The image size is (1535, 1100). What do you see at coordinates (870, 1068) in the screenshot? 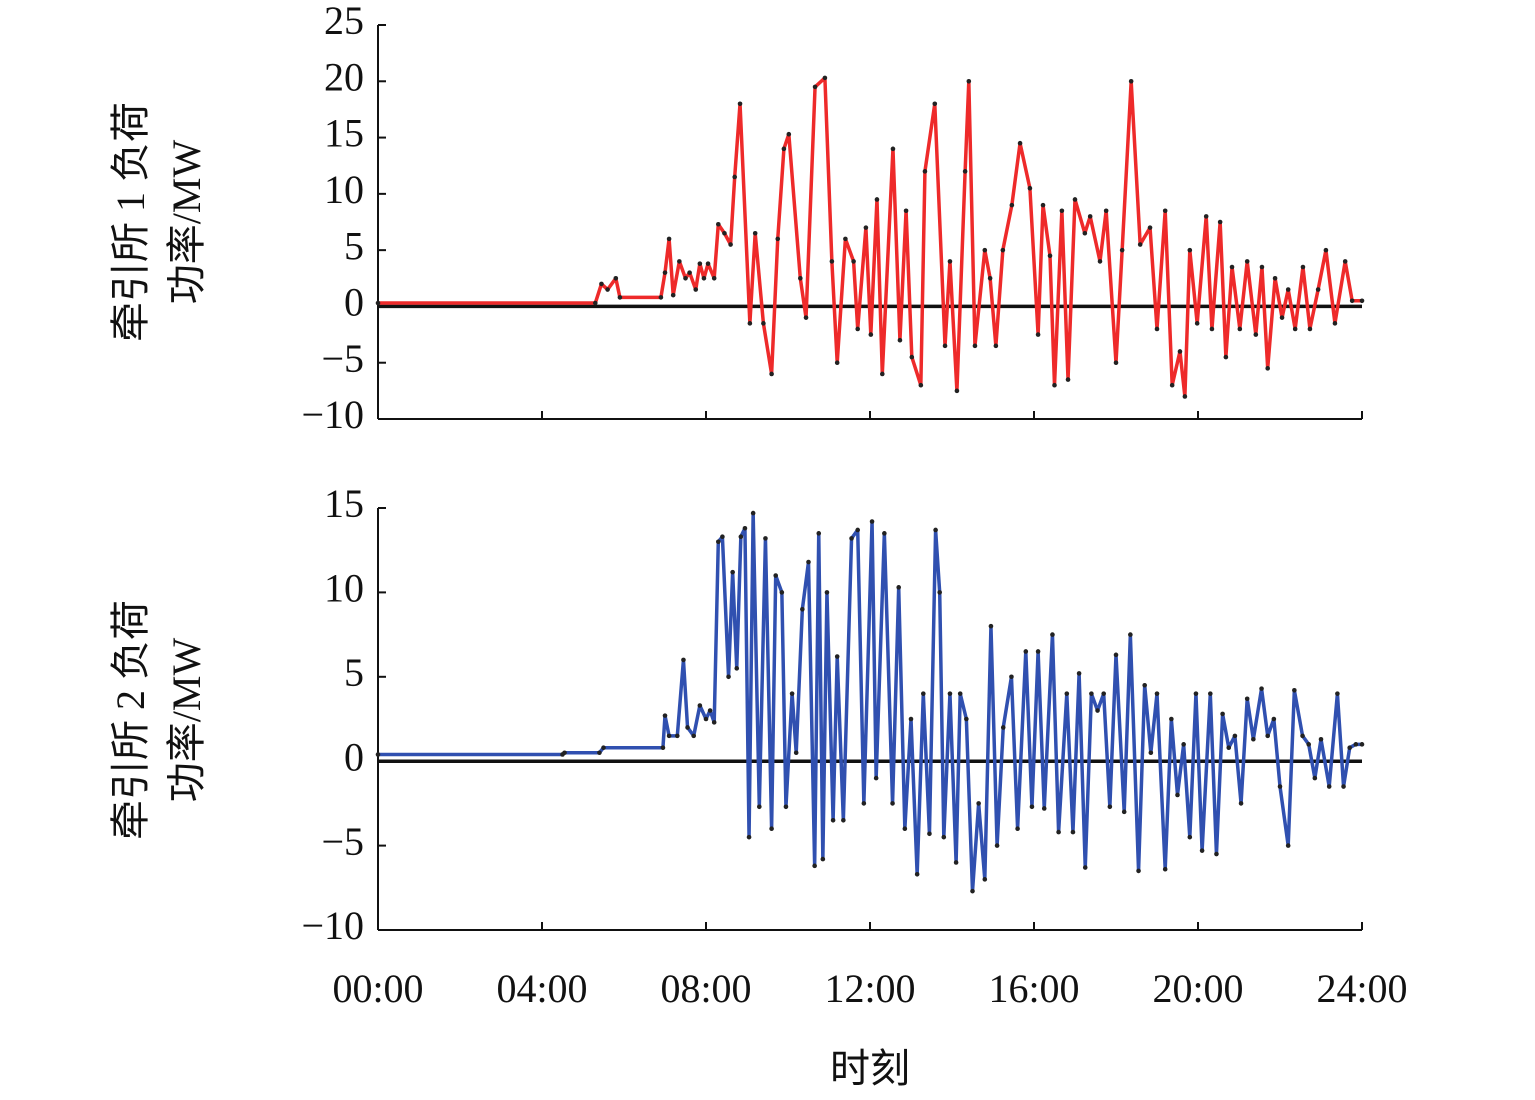
I see `x-axis-label: 时刻` at bounding box center [870, 1068].